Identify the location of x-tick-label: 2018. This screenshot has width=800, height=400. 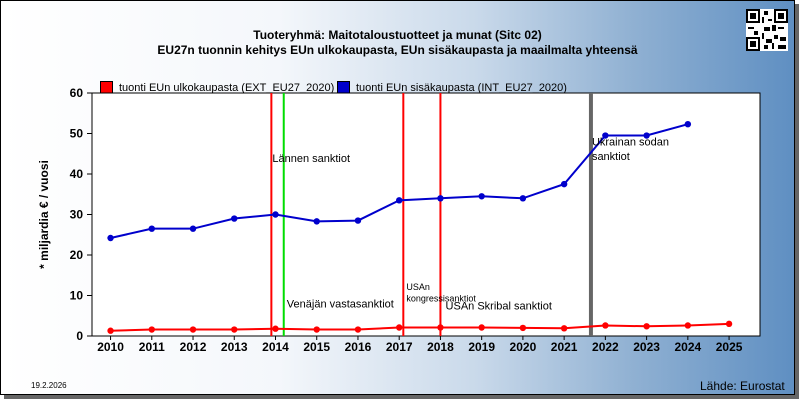
(440, 347).